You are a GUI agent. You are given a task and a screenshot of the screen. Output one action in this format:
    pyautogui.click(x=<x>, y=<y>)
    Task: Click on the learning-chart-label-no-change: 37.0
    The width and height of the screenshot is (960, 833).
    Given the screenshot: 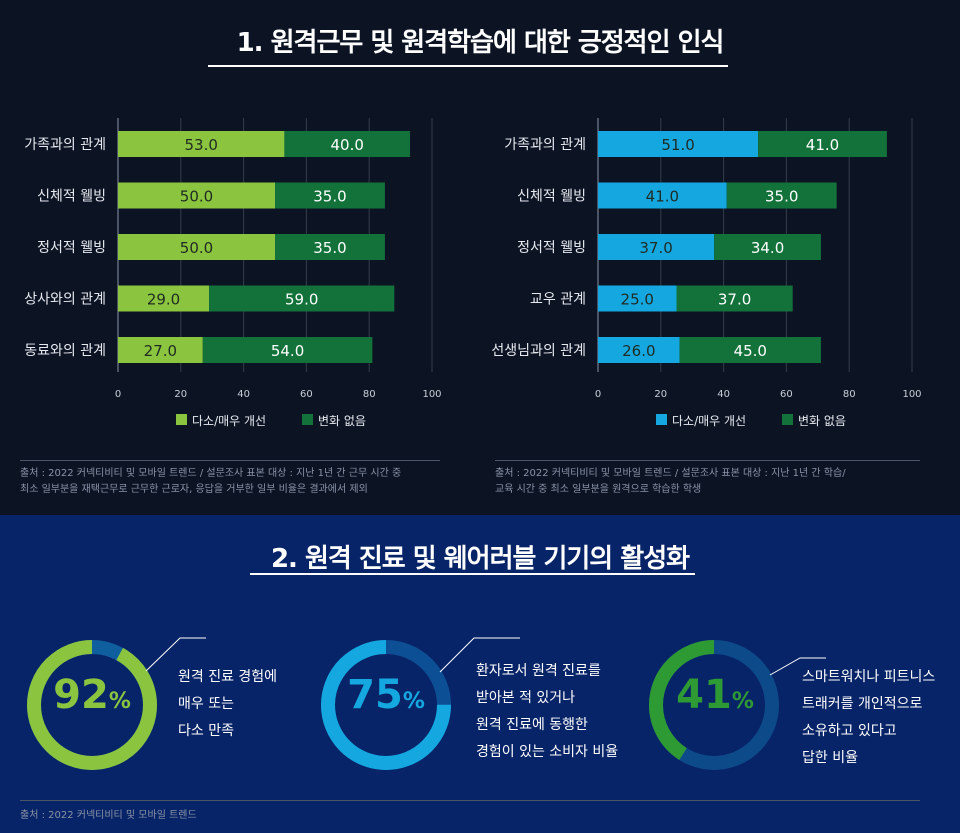 What is the action you would take?
    pyautogui.click(x=734, y=300)
    